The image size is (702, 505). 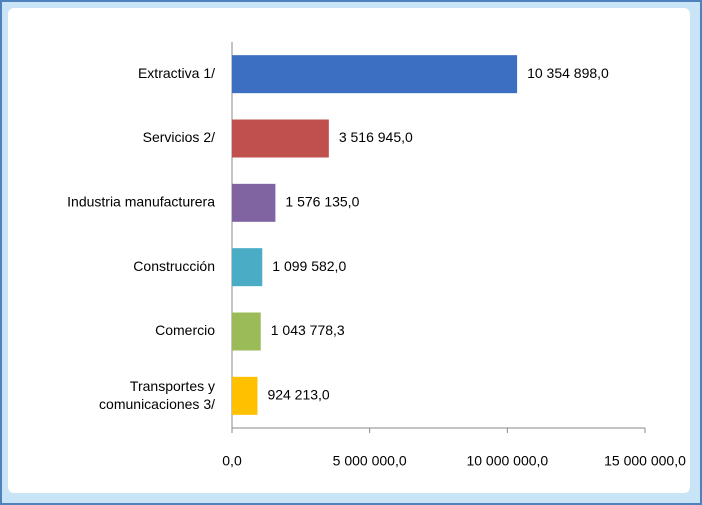 I want to click on value-label: 1 576 135,0, so click(x=322, y=202).